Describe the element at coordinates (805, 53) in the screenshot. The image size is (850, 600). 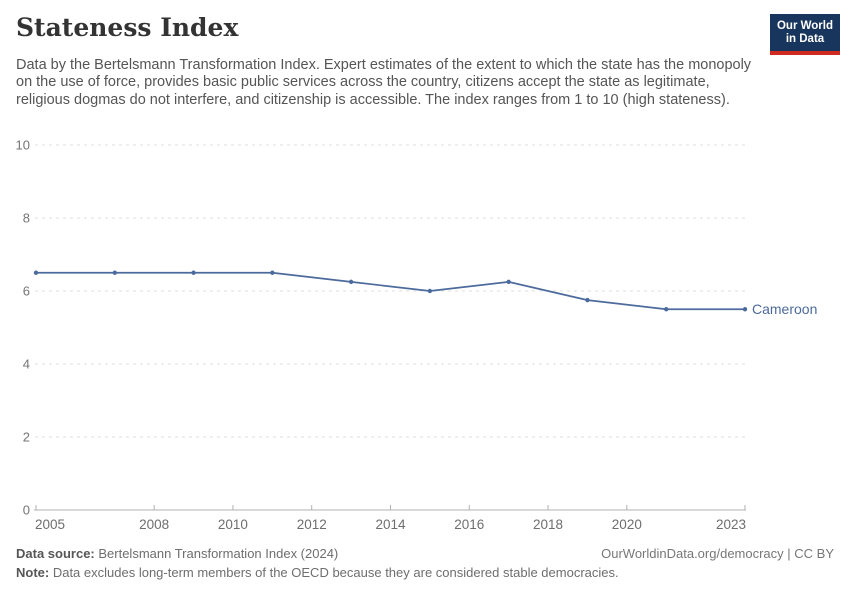
I see `logo-red-bar` at that location.